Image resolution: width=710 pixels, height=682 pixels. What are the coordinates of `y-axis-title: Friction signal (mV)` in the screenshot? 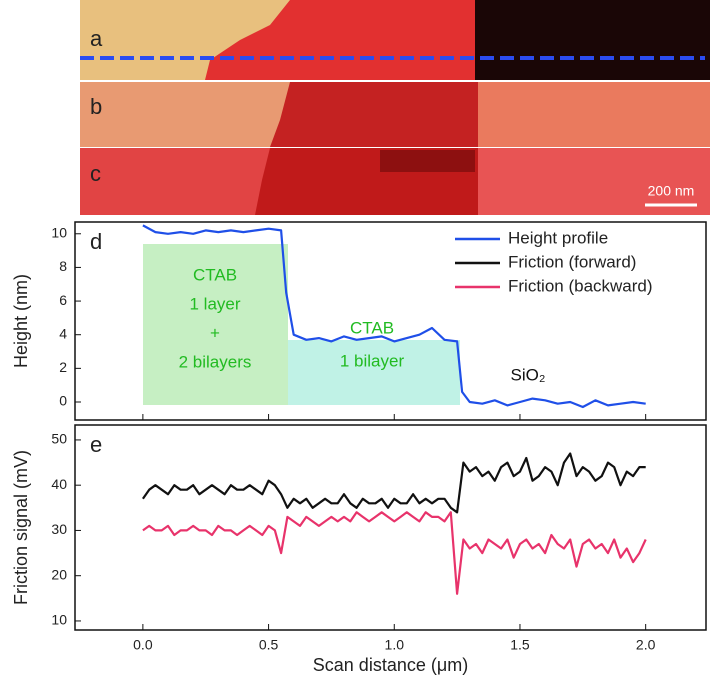 It's located at (21, 527).